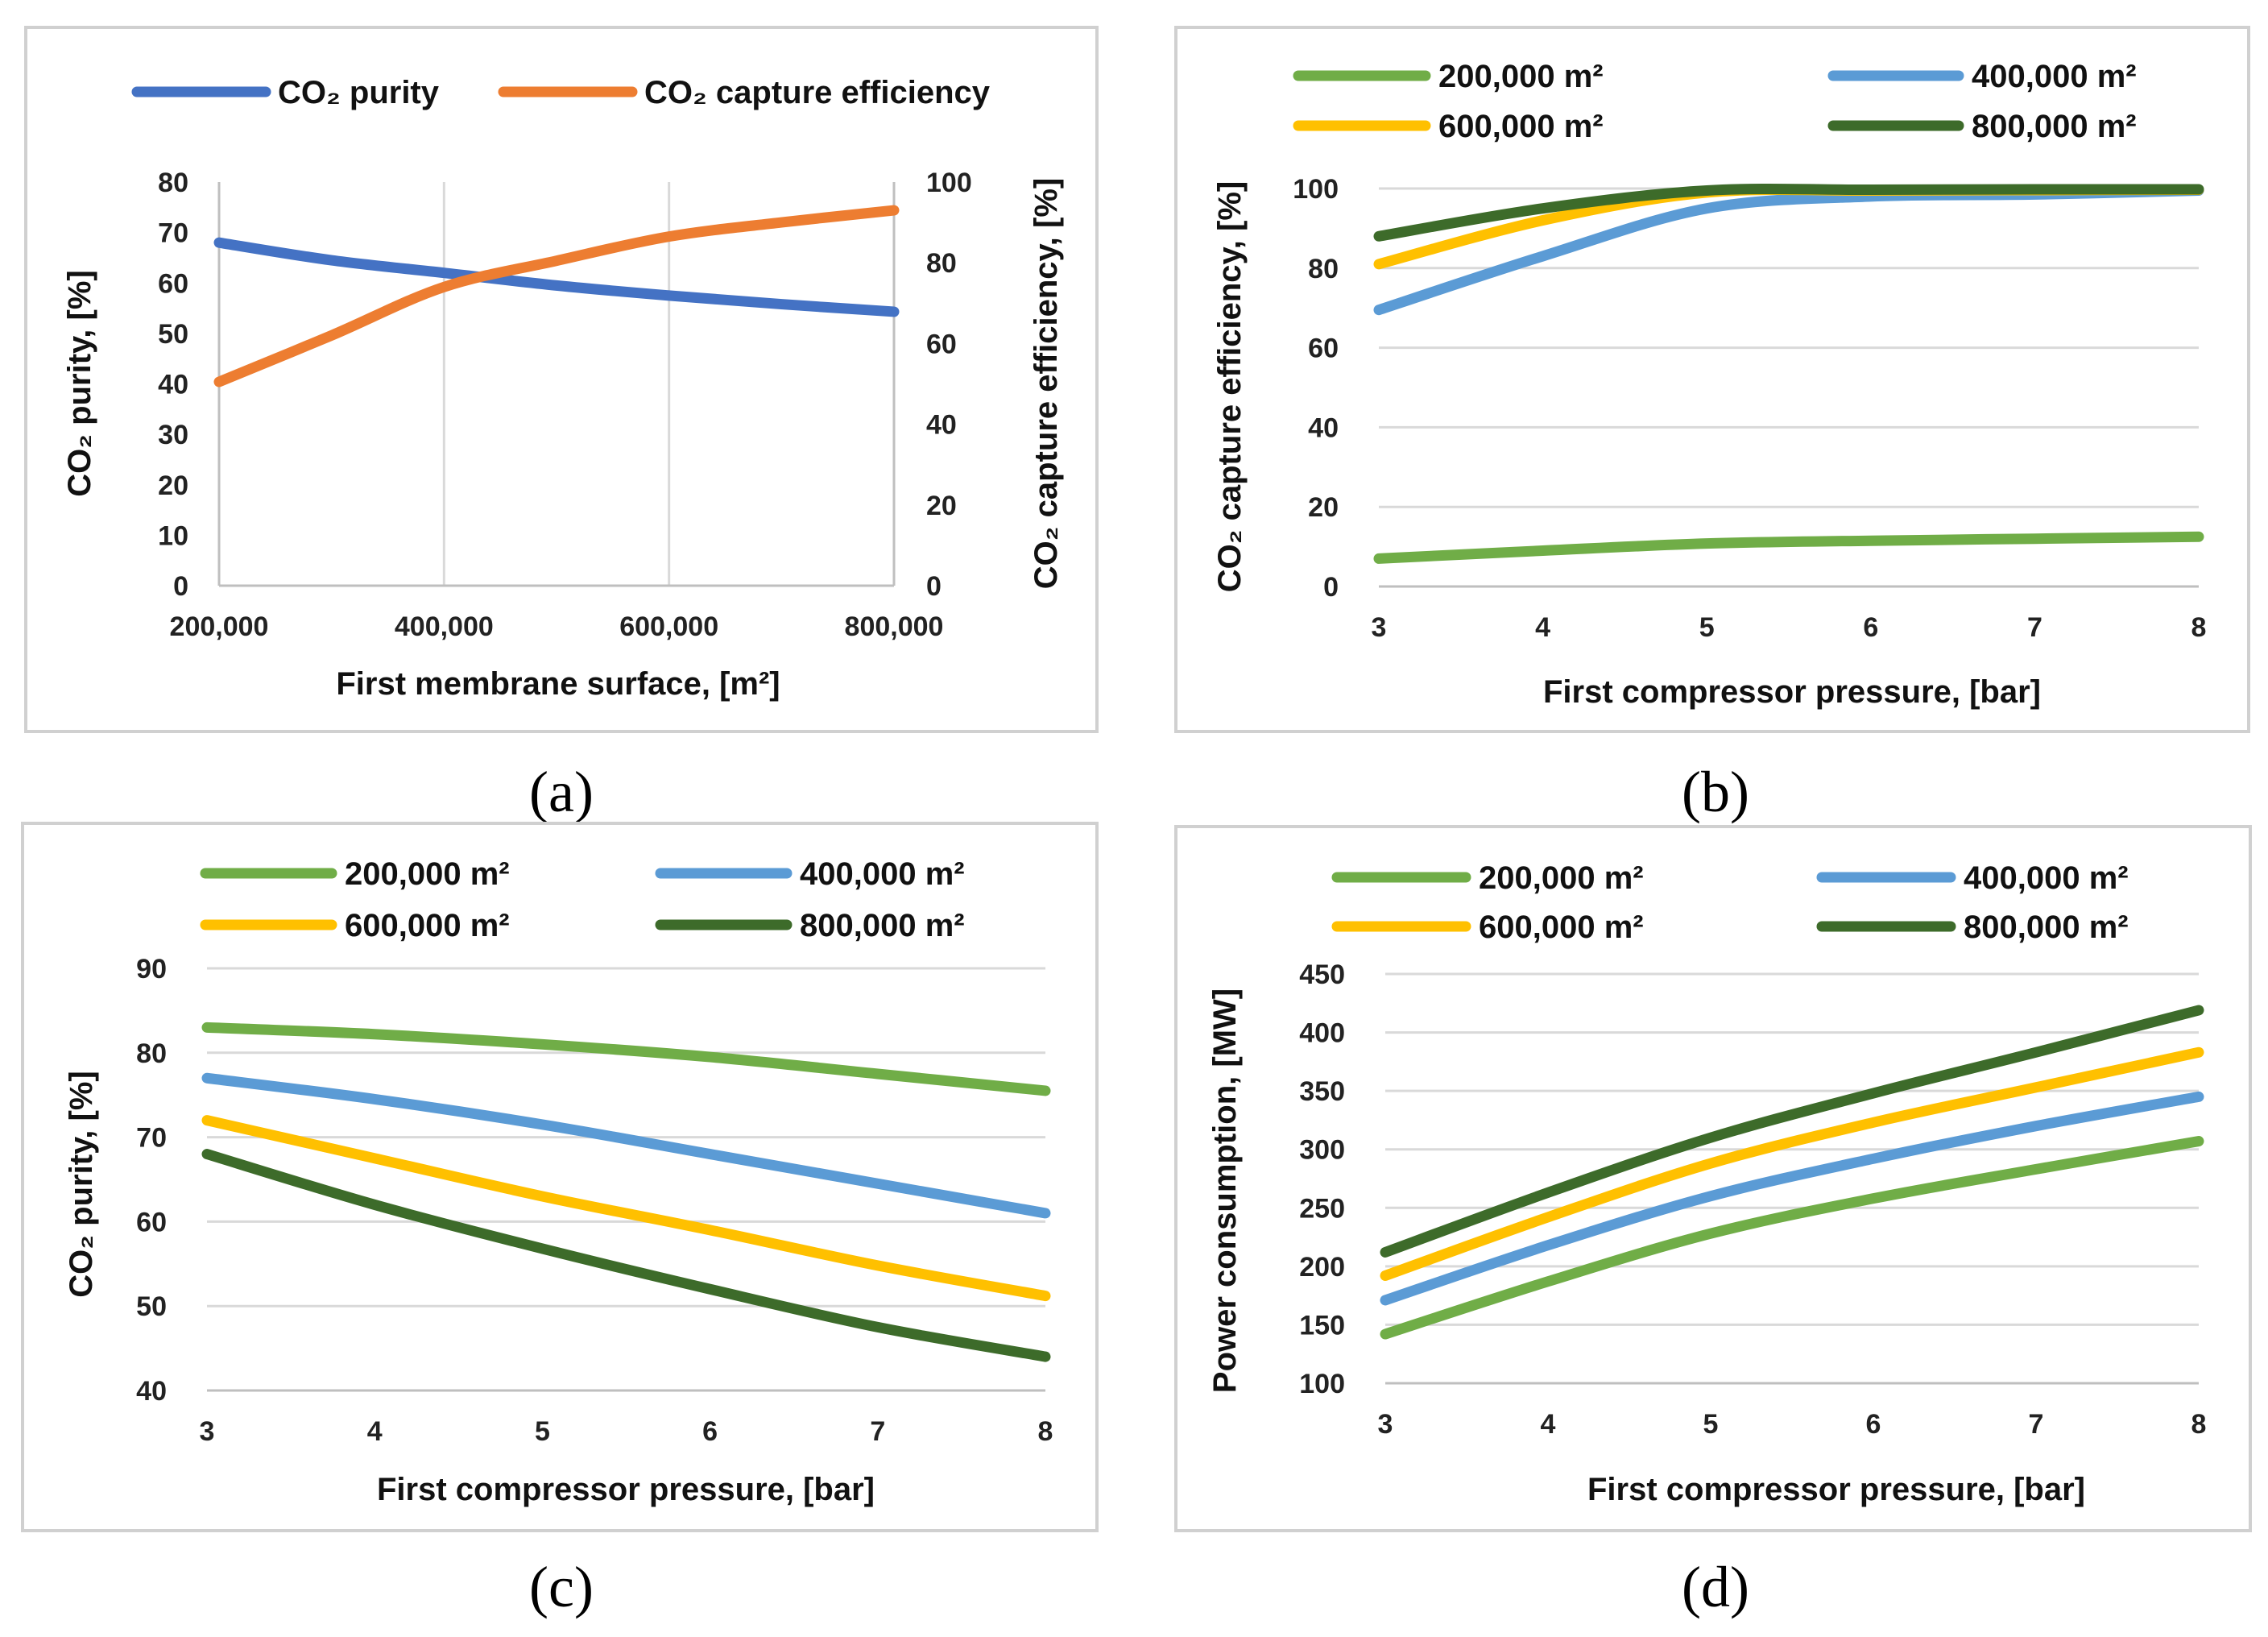 The width and height of the screenshot is (2268, 1637). What do you see at coordinates (561, 792) in the screenshot?
I see `panel-a-caption: (a)` at bounding box center [561, 792].